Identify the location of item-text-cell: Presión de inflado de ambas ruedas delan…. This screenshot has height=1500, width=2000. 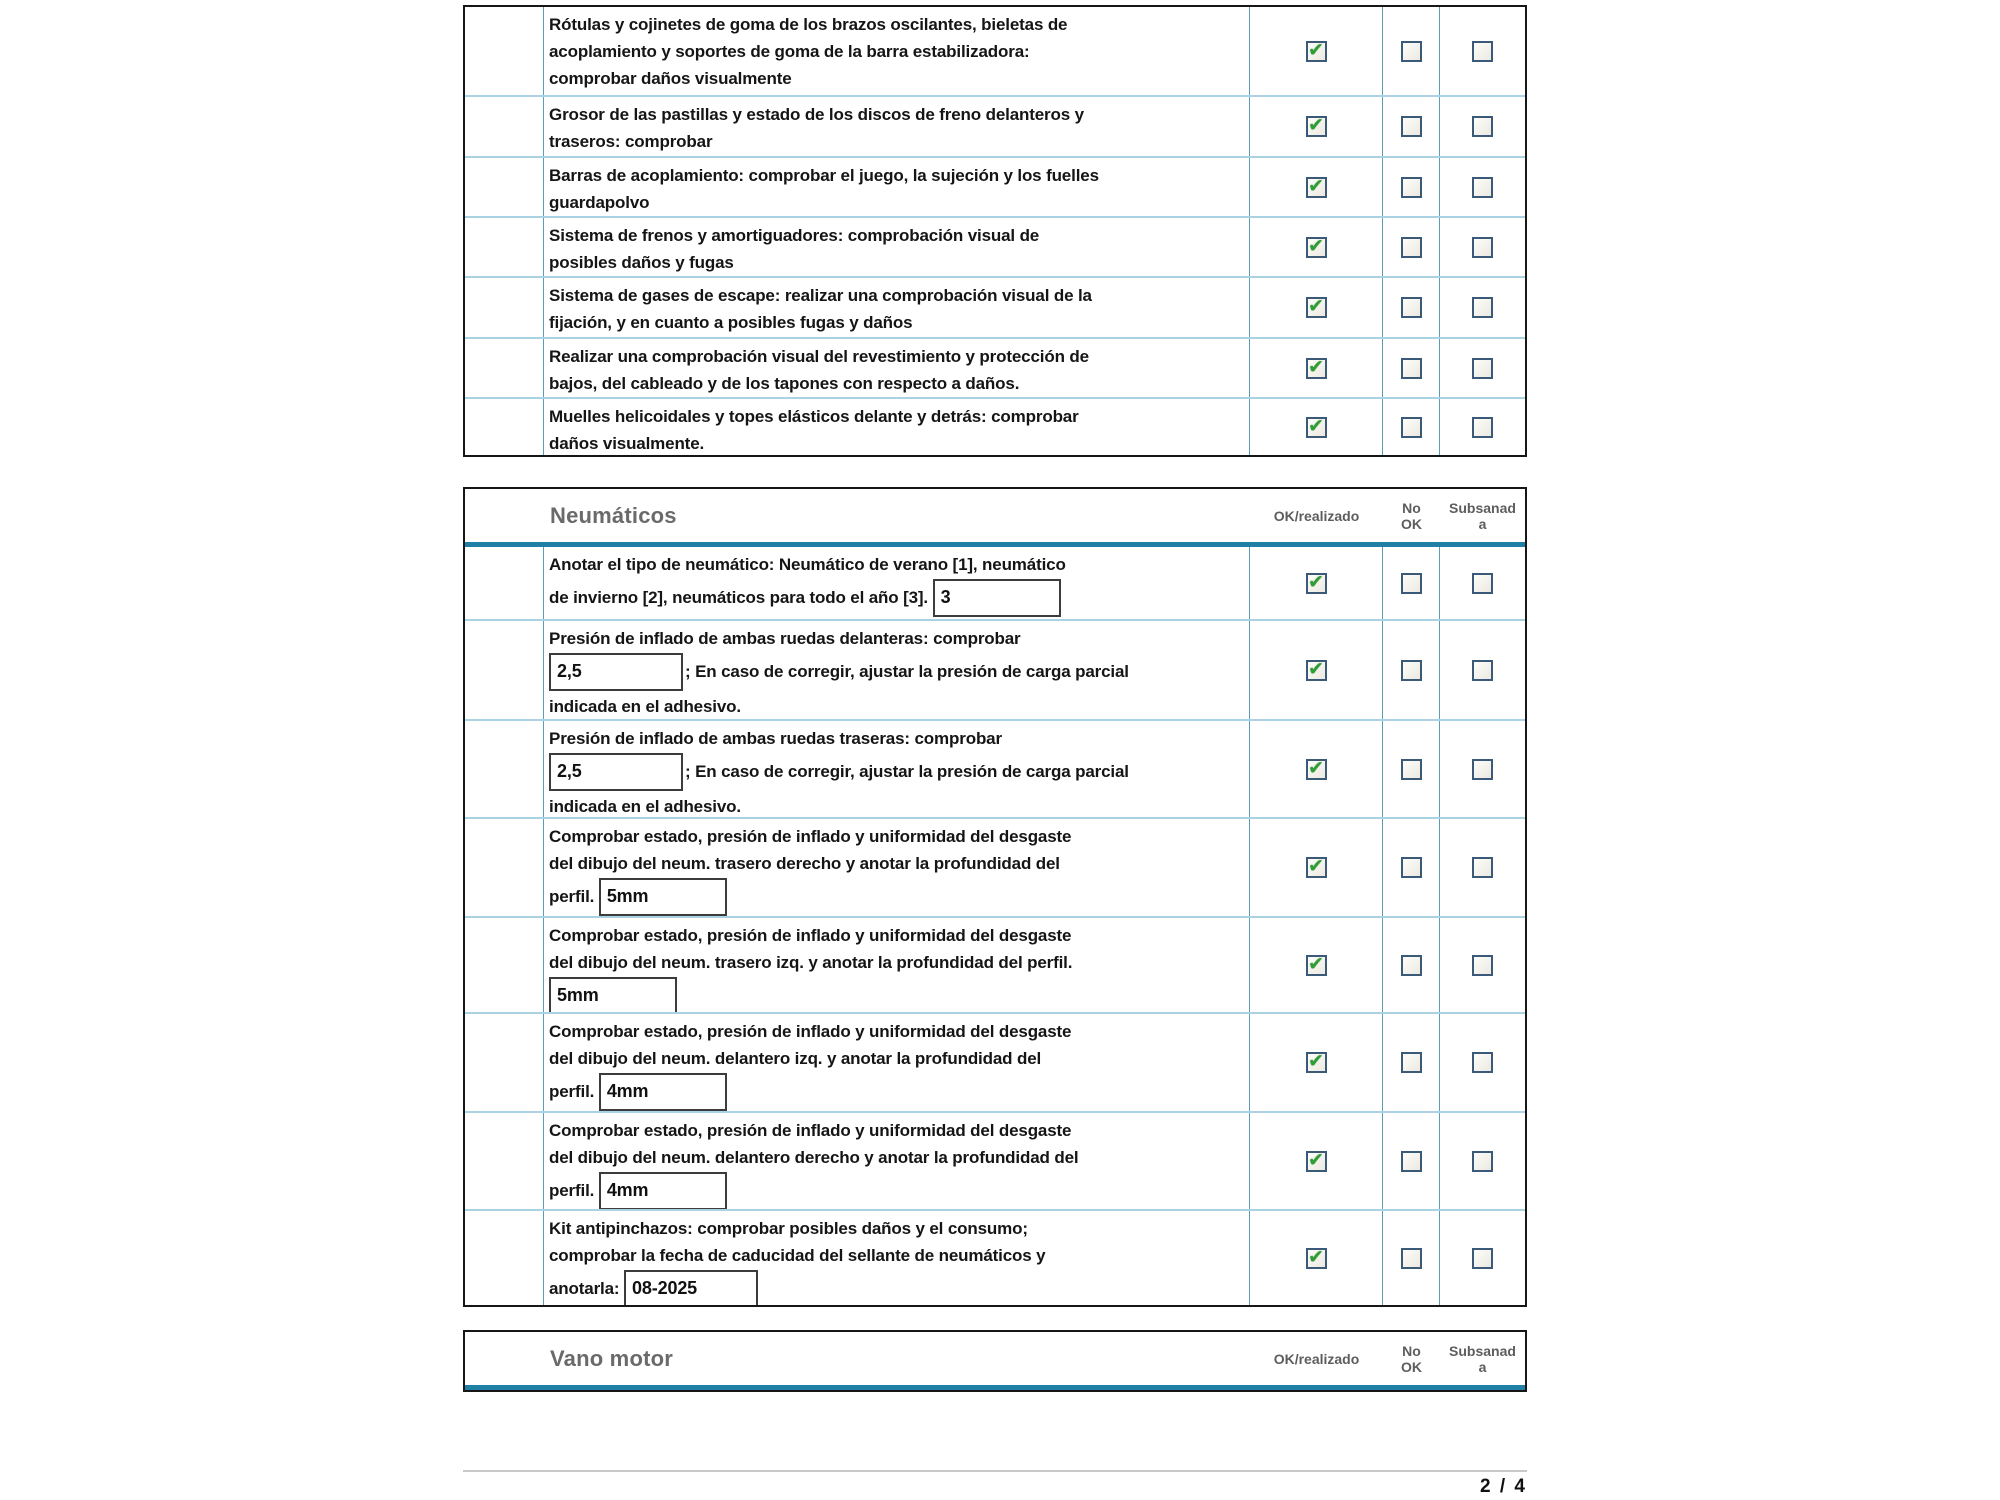
(897, 670).